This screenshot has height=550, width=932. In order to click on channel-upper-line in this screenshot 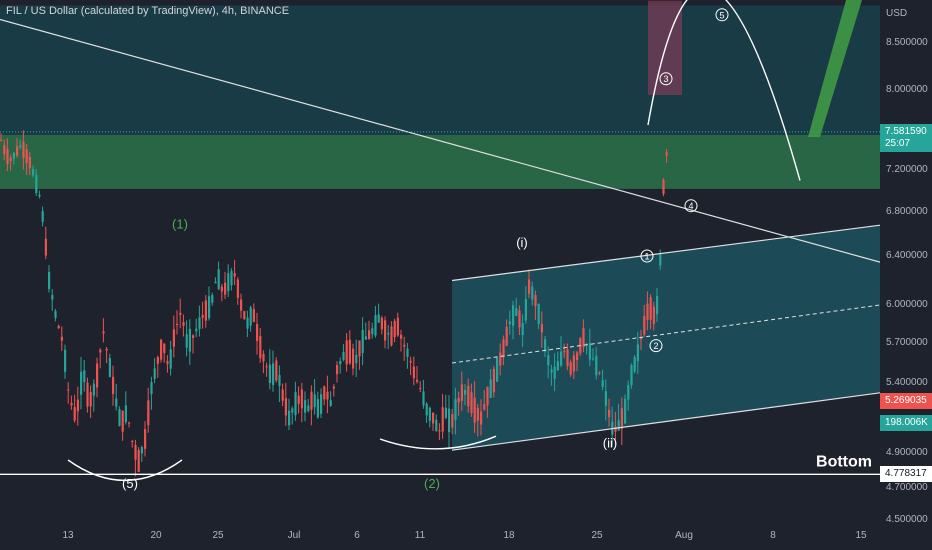, I will do `click(666, 253)`.